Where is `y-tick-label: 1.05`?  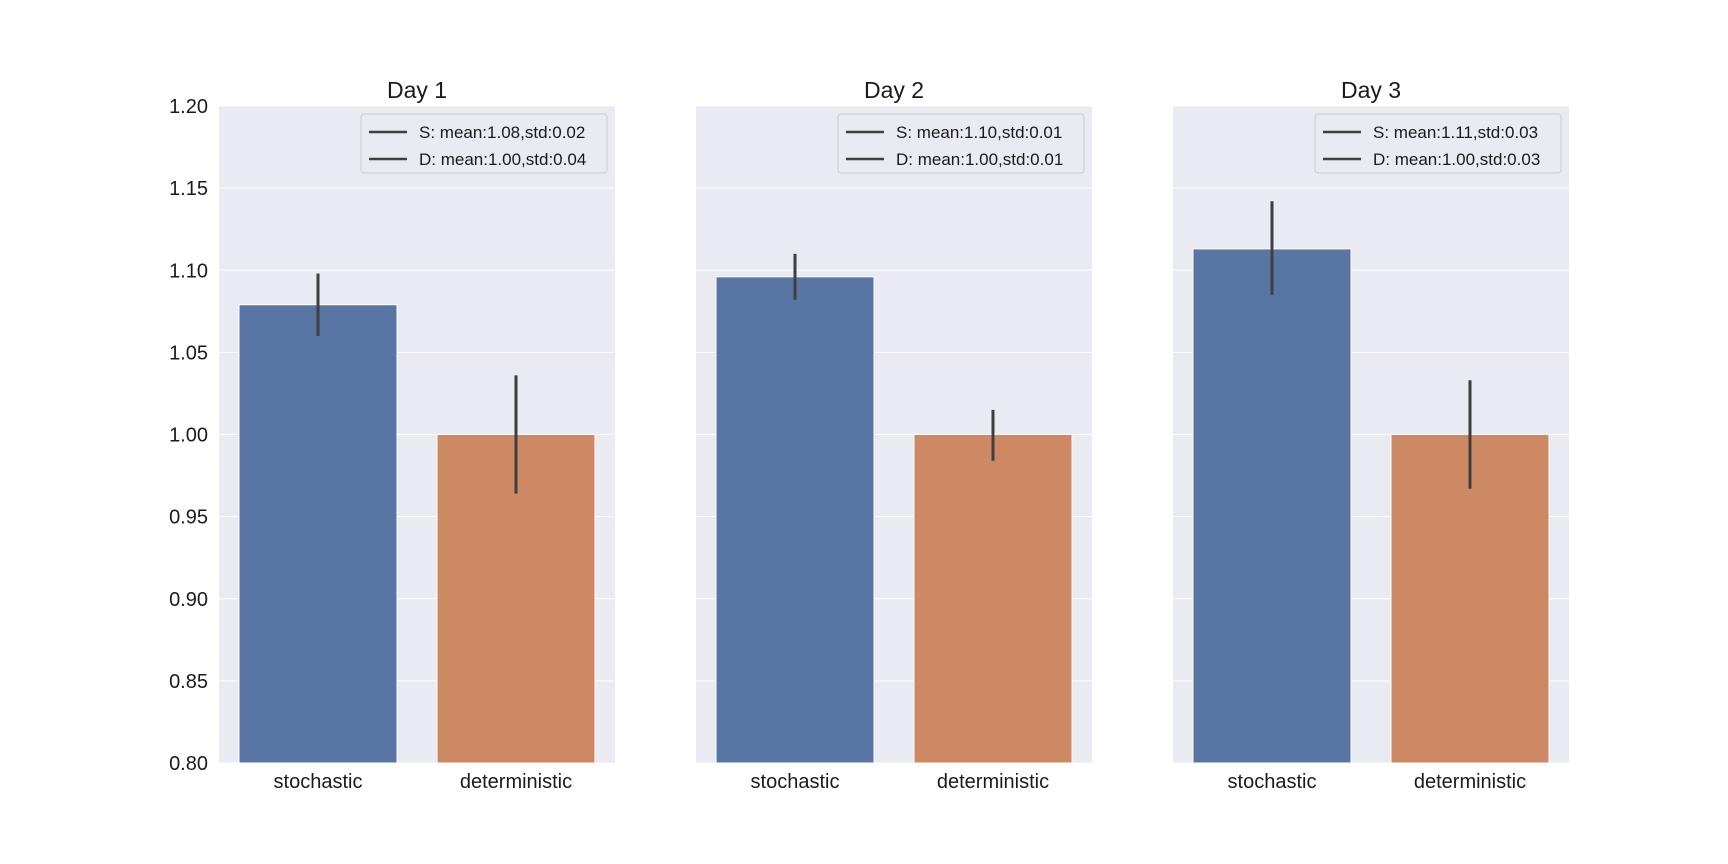
y-tick-label: 1.05 is located at coordinates (188, 353).